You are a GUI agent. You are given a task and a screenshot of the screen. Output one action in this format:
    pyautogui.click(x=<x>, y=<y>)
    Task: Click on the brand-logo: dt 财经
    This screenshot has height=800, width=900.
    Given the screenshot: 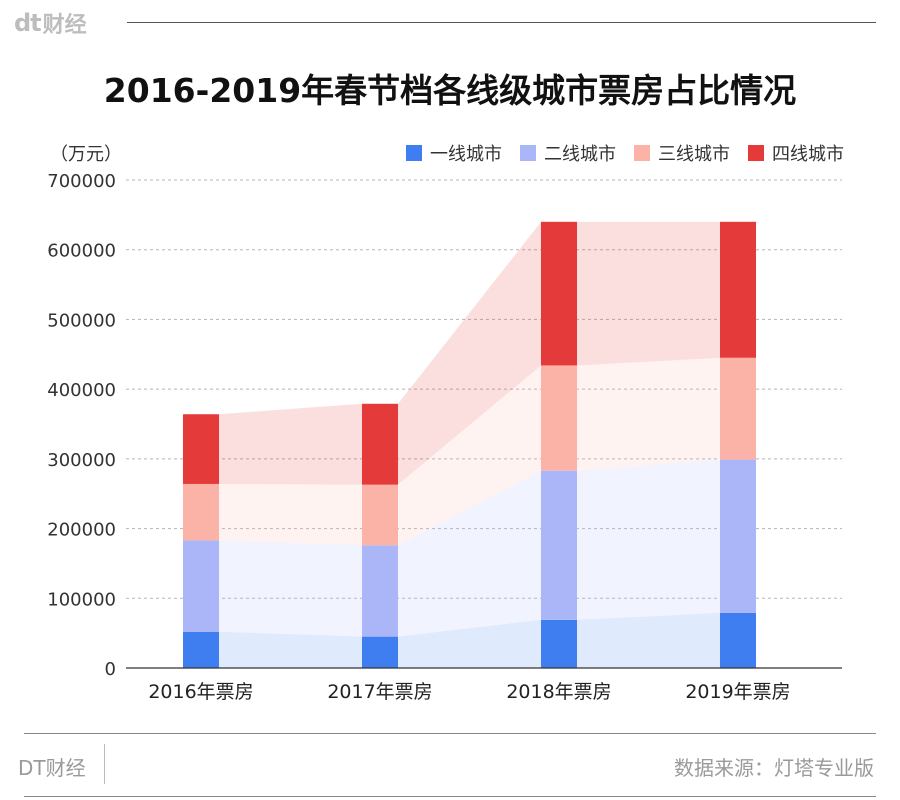 What is the action you would take?
    pyautogui.click(x=50, y=23)
    